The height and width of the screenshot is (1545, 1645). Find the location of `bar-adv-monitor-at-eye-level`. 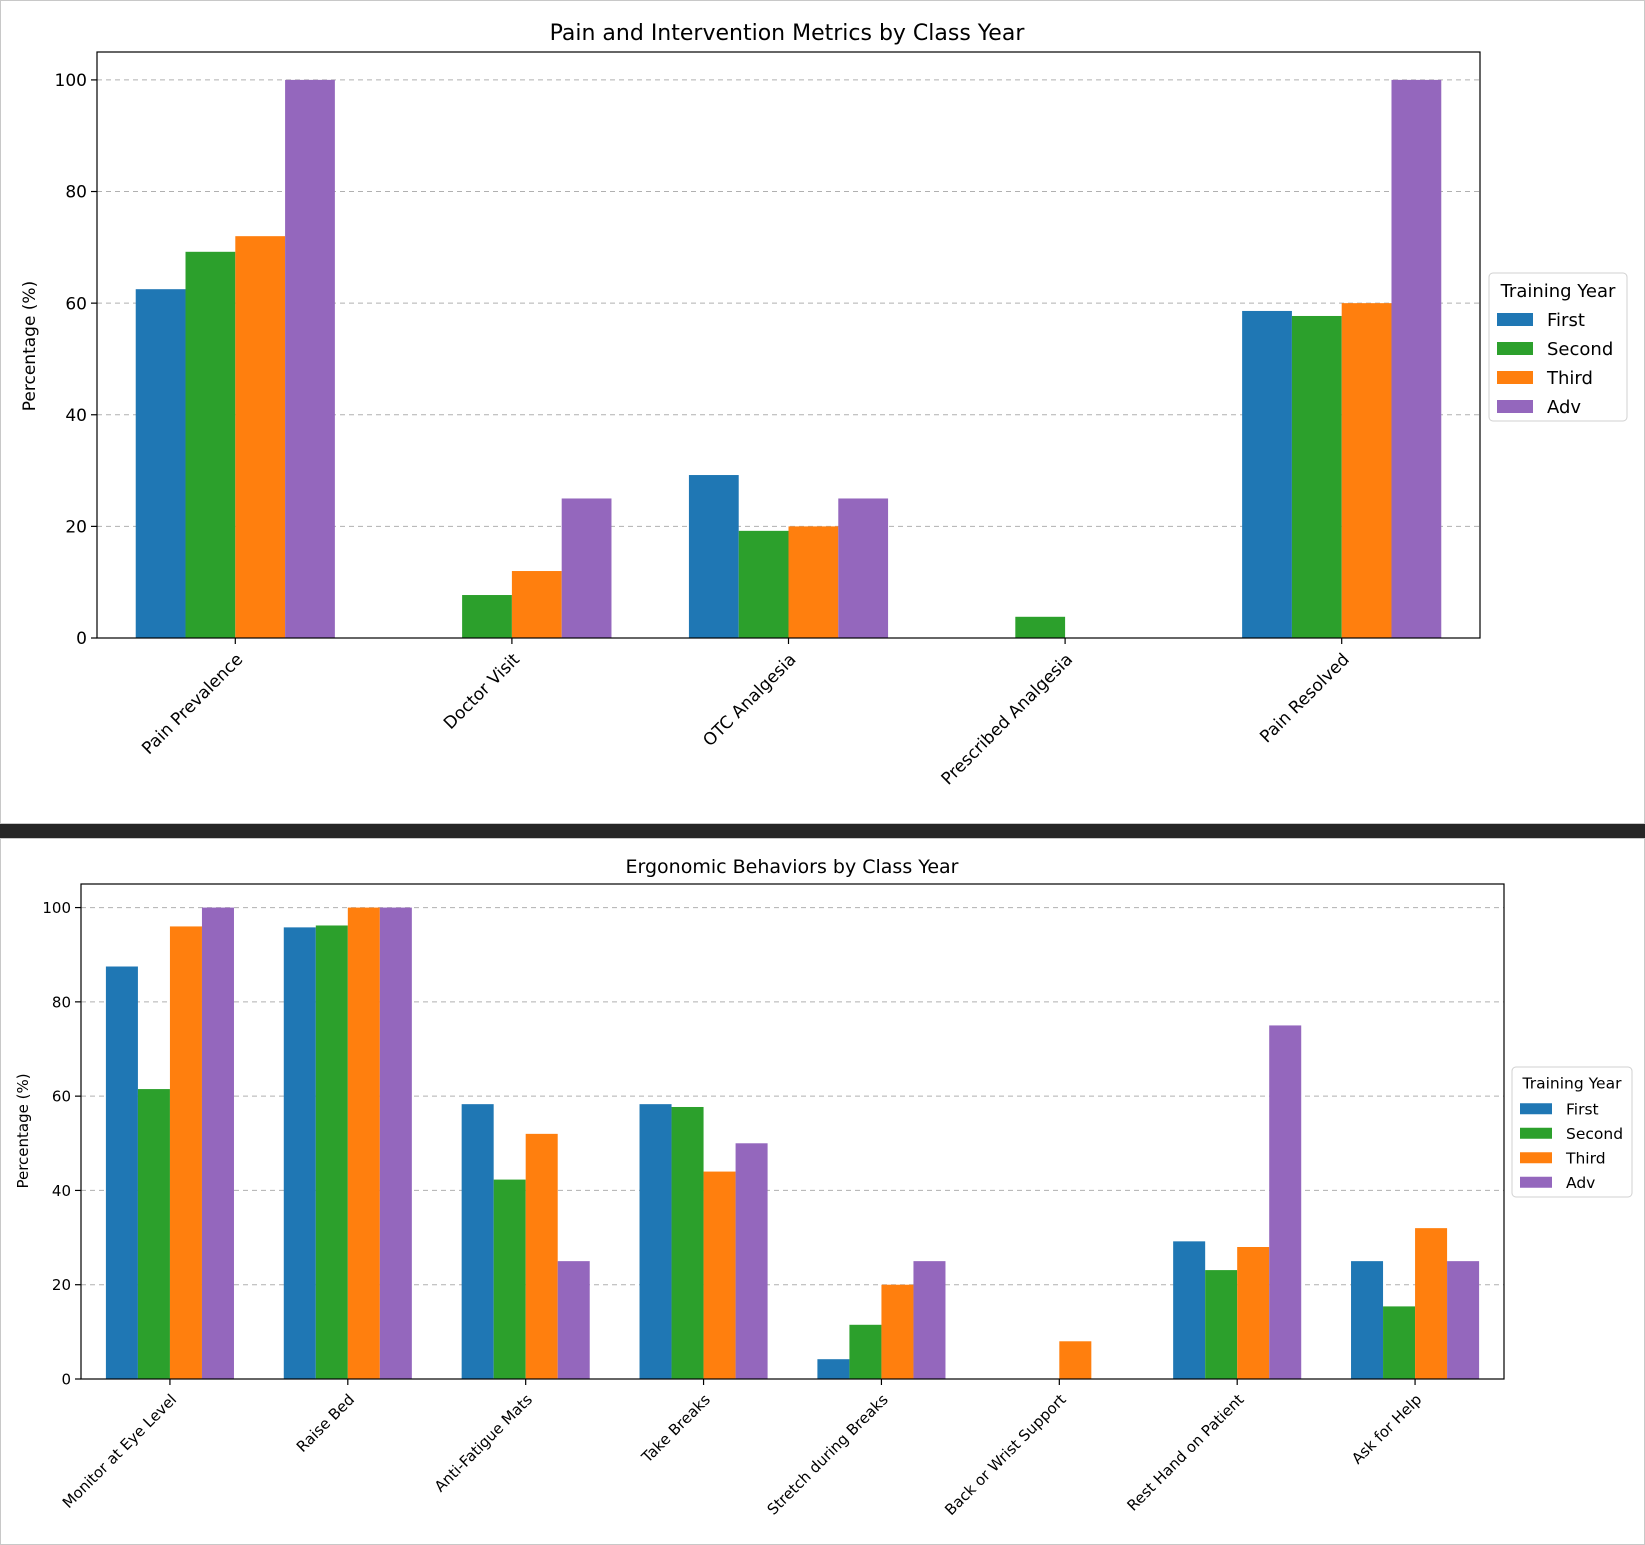

bar-adv-monitor-at-eye-level is located at coordinates (217, 1143).